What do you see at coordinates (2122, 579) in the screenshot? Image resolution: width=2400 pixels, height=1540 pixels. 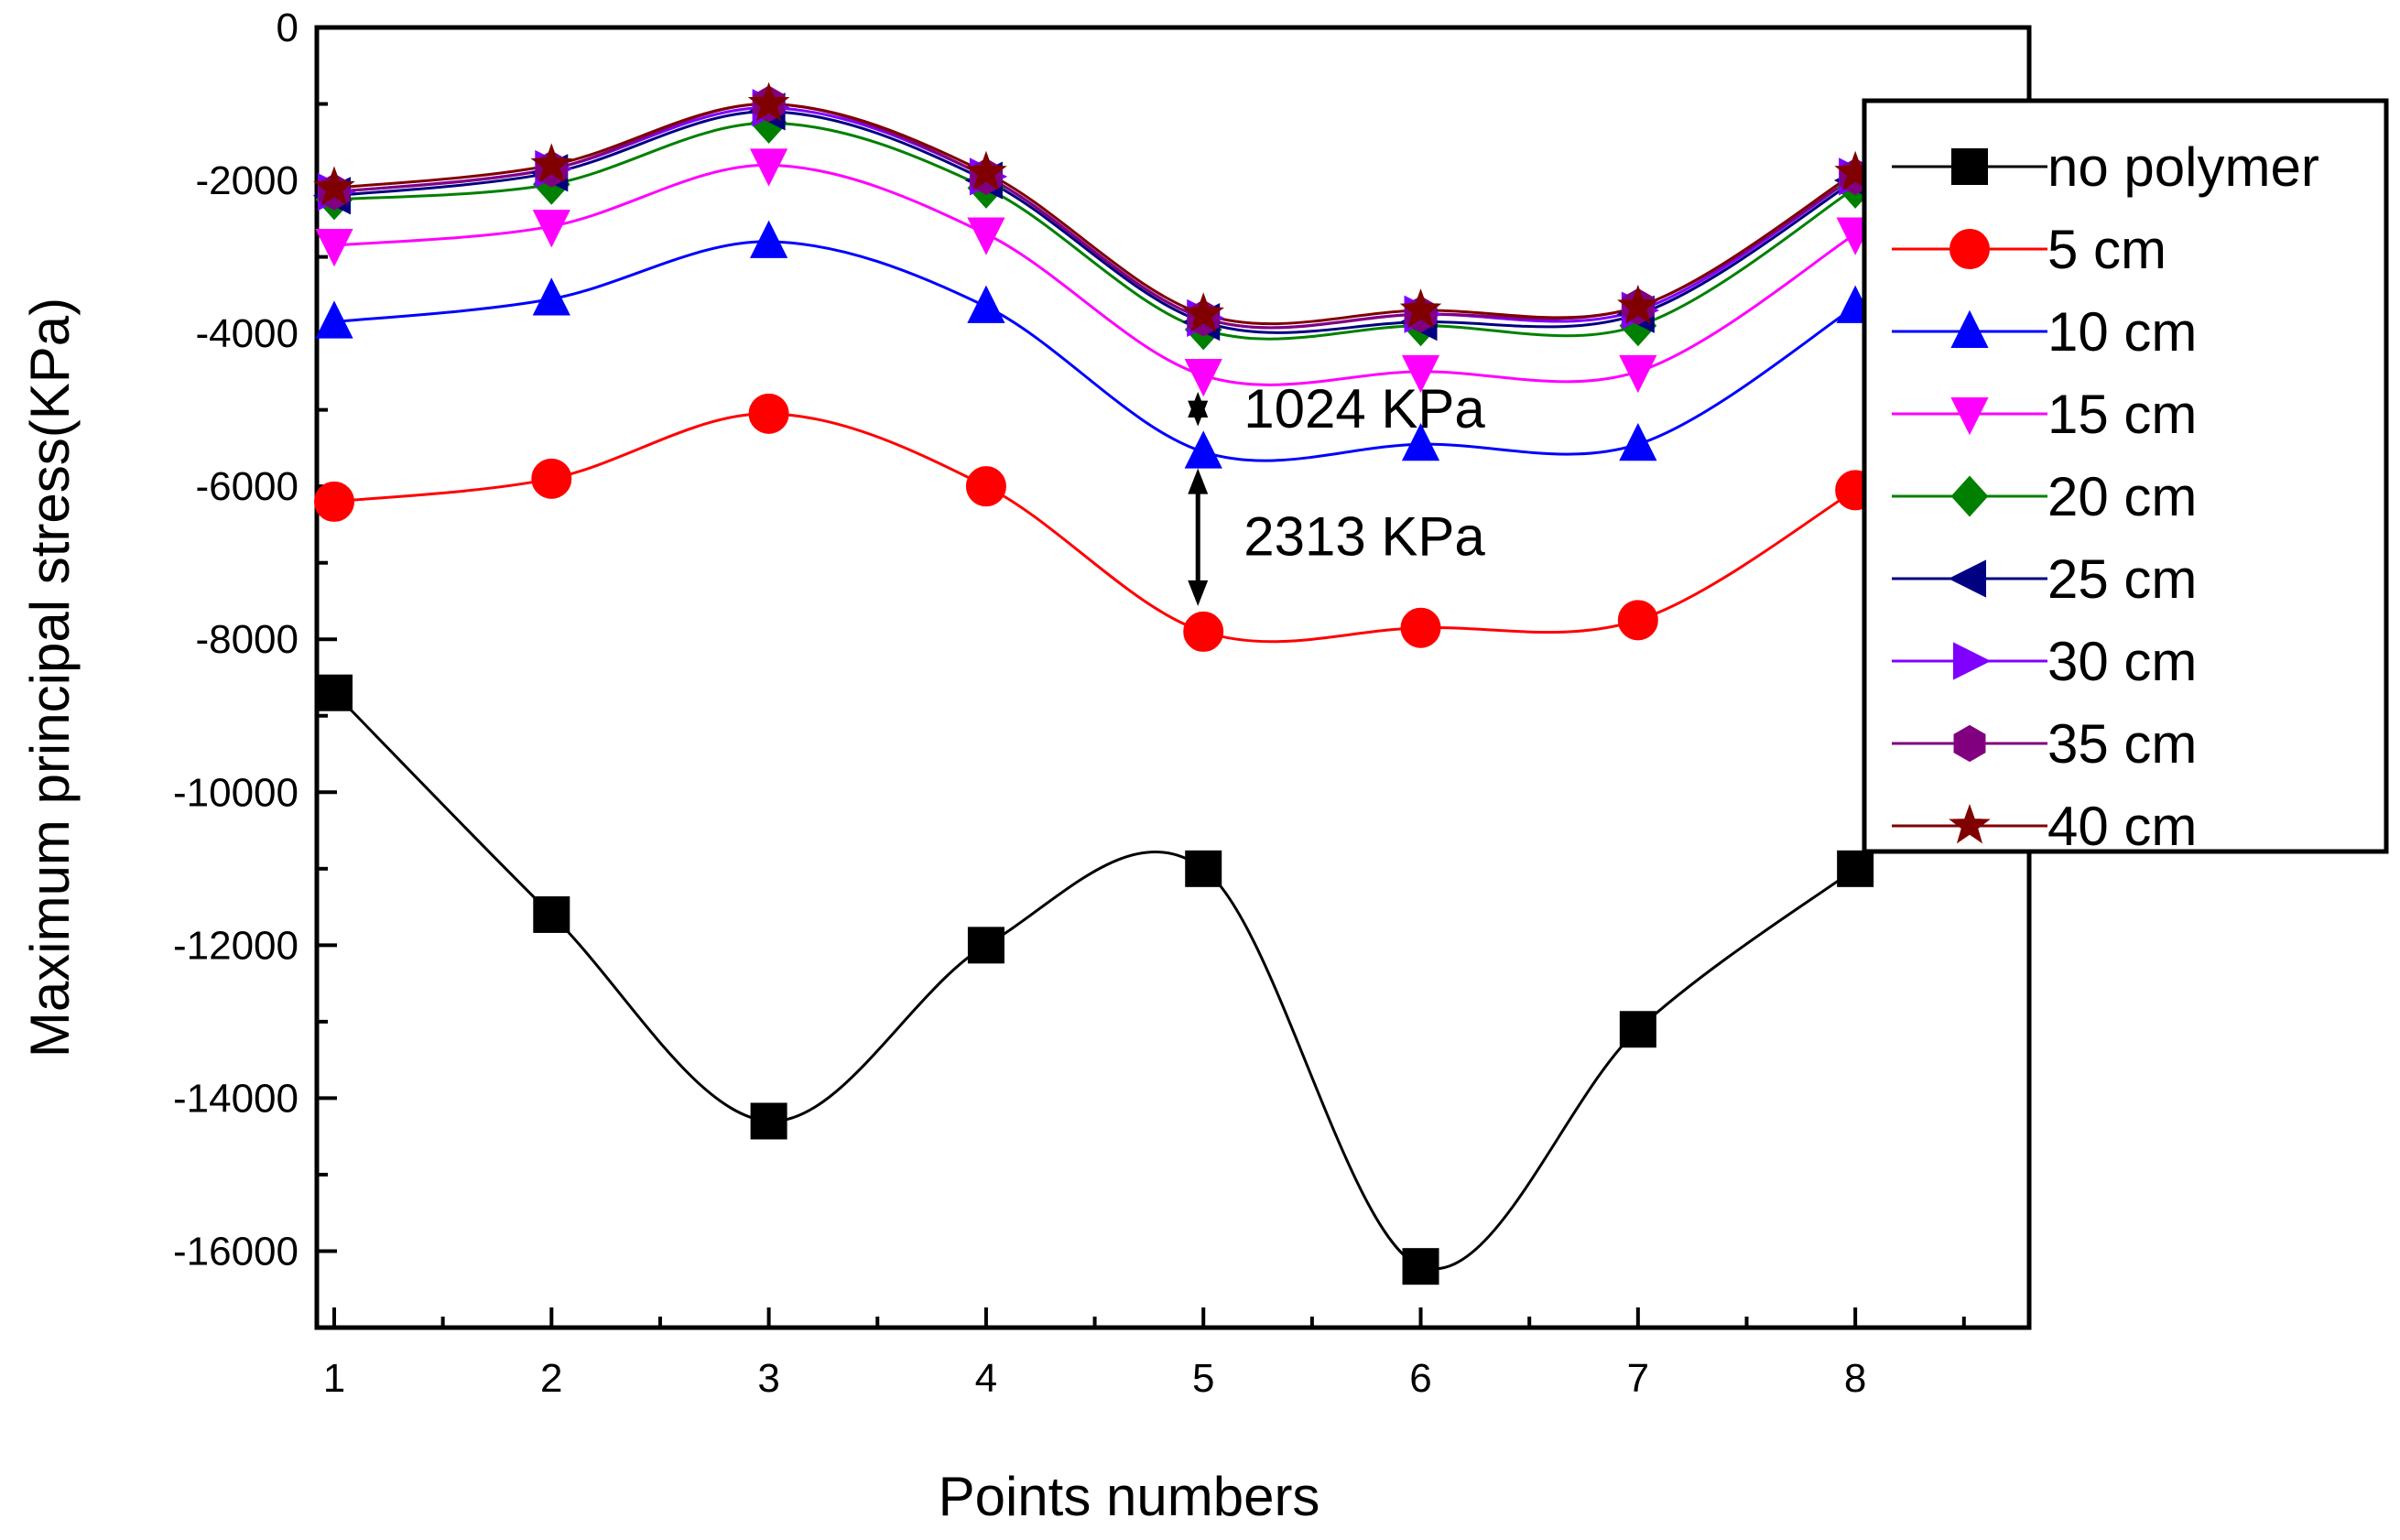 I see `legend-label: 25 cm` at bounding box center [2122, 579].